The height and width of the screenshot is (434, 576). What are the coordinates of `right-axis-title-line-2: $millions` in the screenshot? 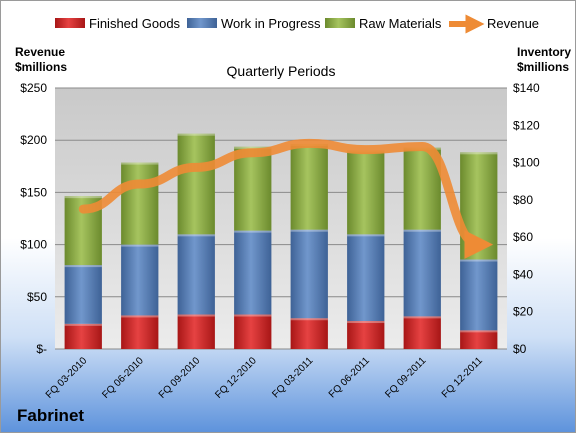 It's located at (543, 67).